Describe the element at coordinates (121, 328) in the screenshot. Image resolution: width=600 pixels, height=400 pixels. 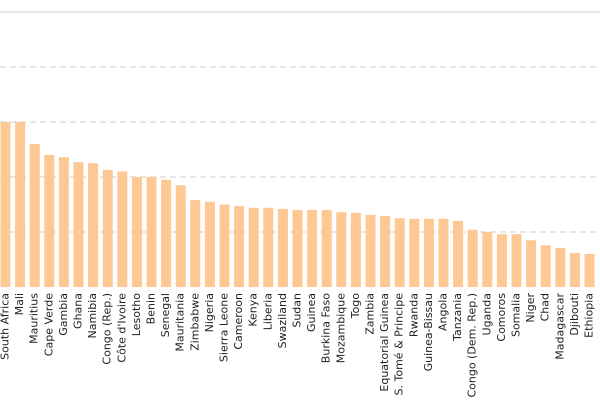
I see `x-tick-label: Côte d'Ivoire` at that location.